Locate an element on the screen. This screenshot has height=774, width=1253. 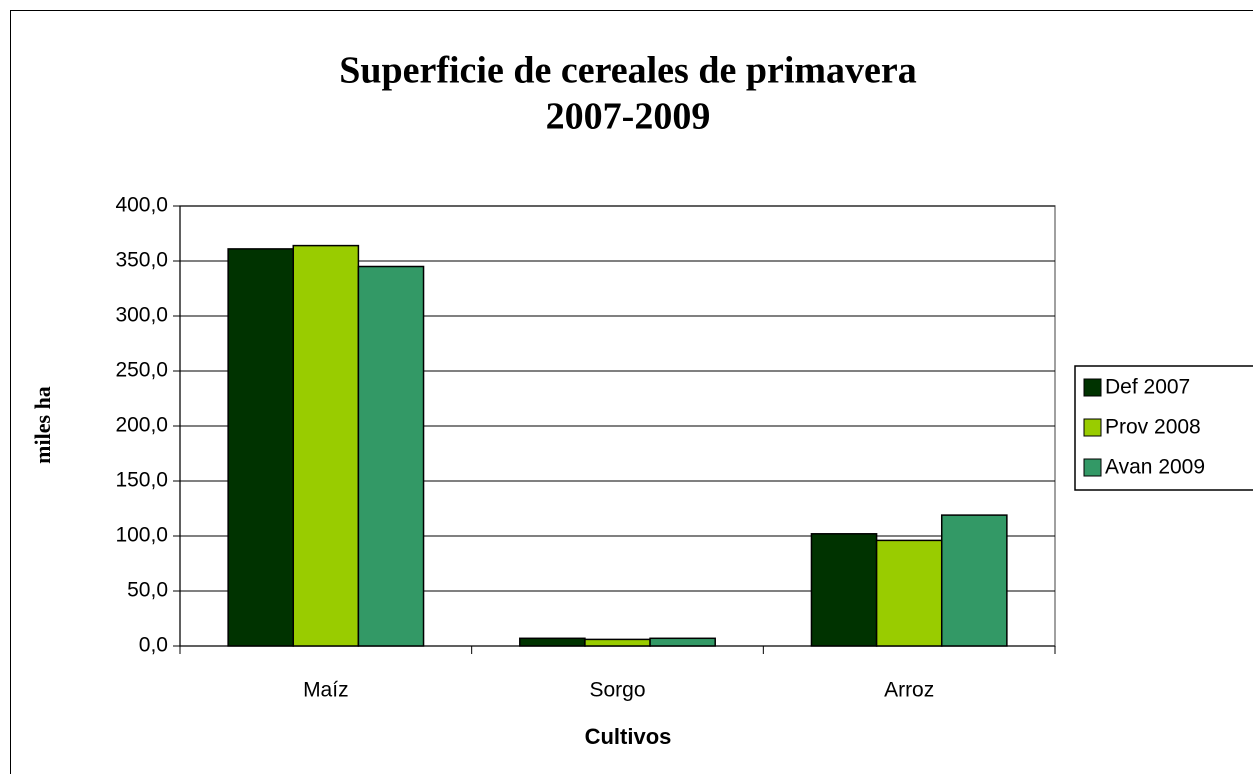
legend-box is located at coordinates (1163, 428).